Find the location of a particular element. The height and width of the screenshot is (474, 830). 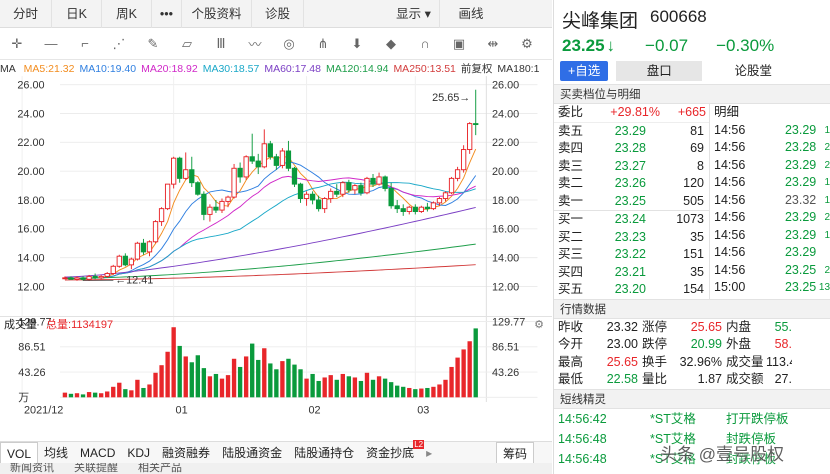

tab-orderbook: 盘口 is located at coordinates (659, 71).